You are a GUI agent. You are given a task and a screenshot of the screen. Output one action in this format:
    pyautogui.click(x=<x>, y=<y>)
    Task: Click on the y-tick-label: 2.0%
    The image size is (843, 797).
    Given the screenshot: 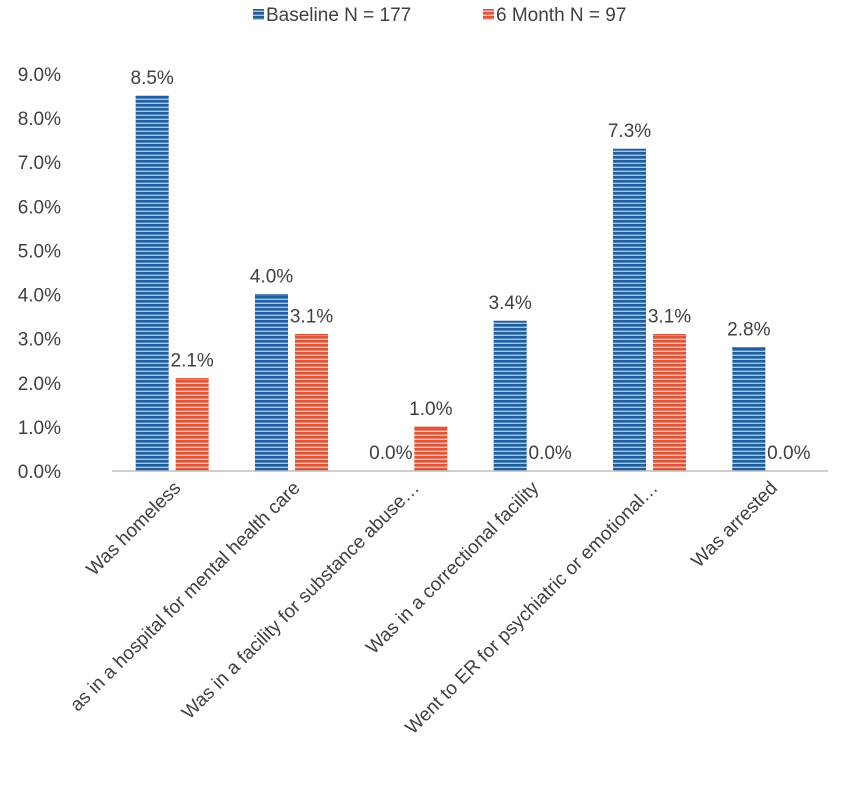 What is the action you would take?
    pyautogui.click(x=39, y=384)
    